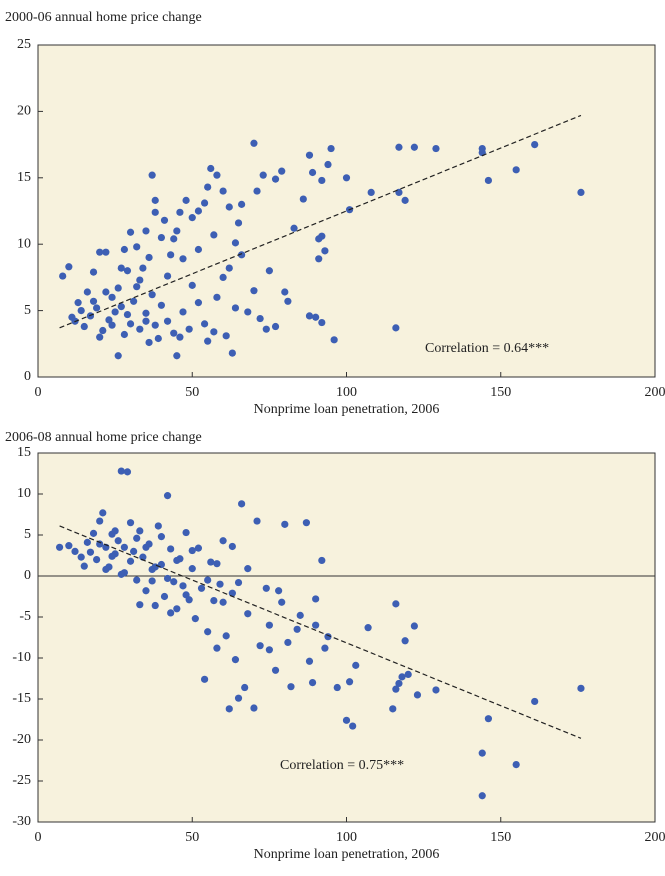 The width and height of the screenshot is (665, 876). What do you see at coordinates (487, 348) in the screenshot?
I see `annotation: Correlation = 0.64***` at bounding box center [487, 348].